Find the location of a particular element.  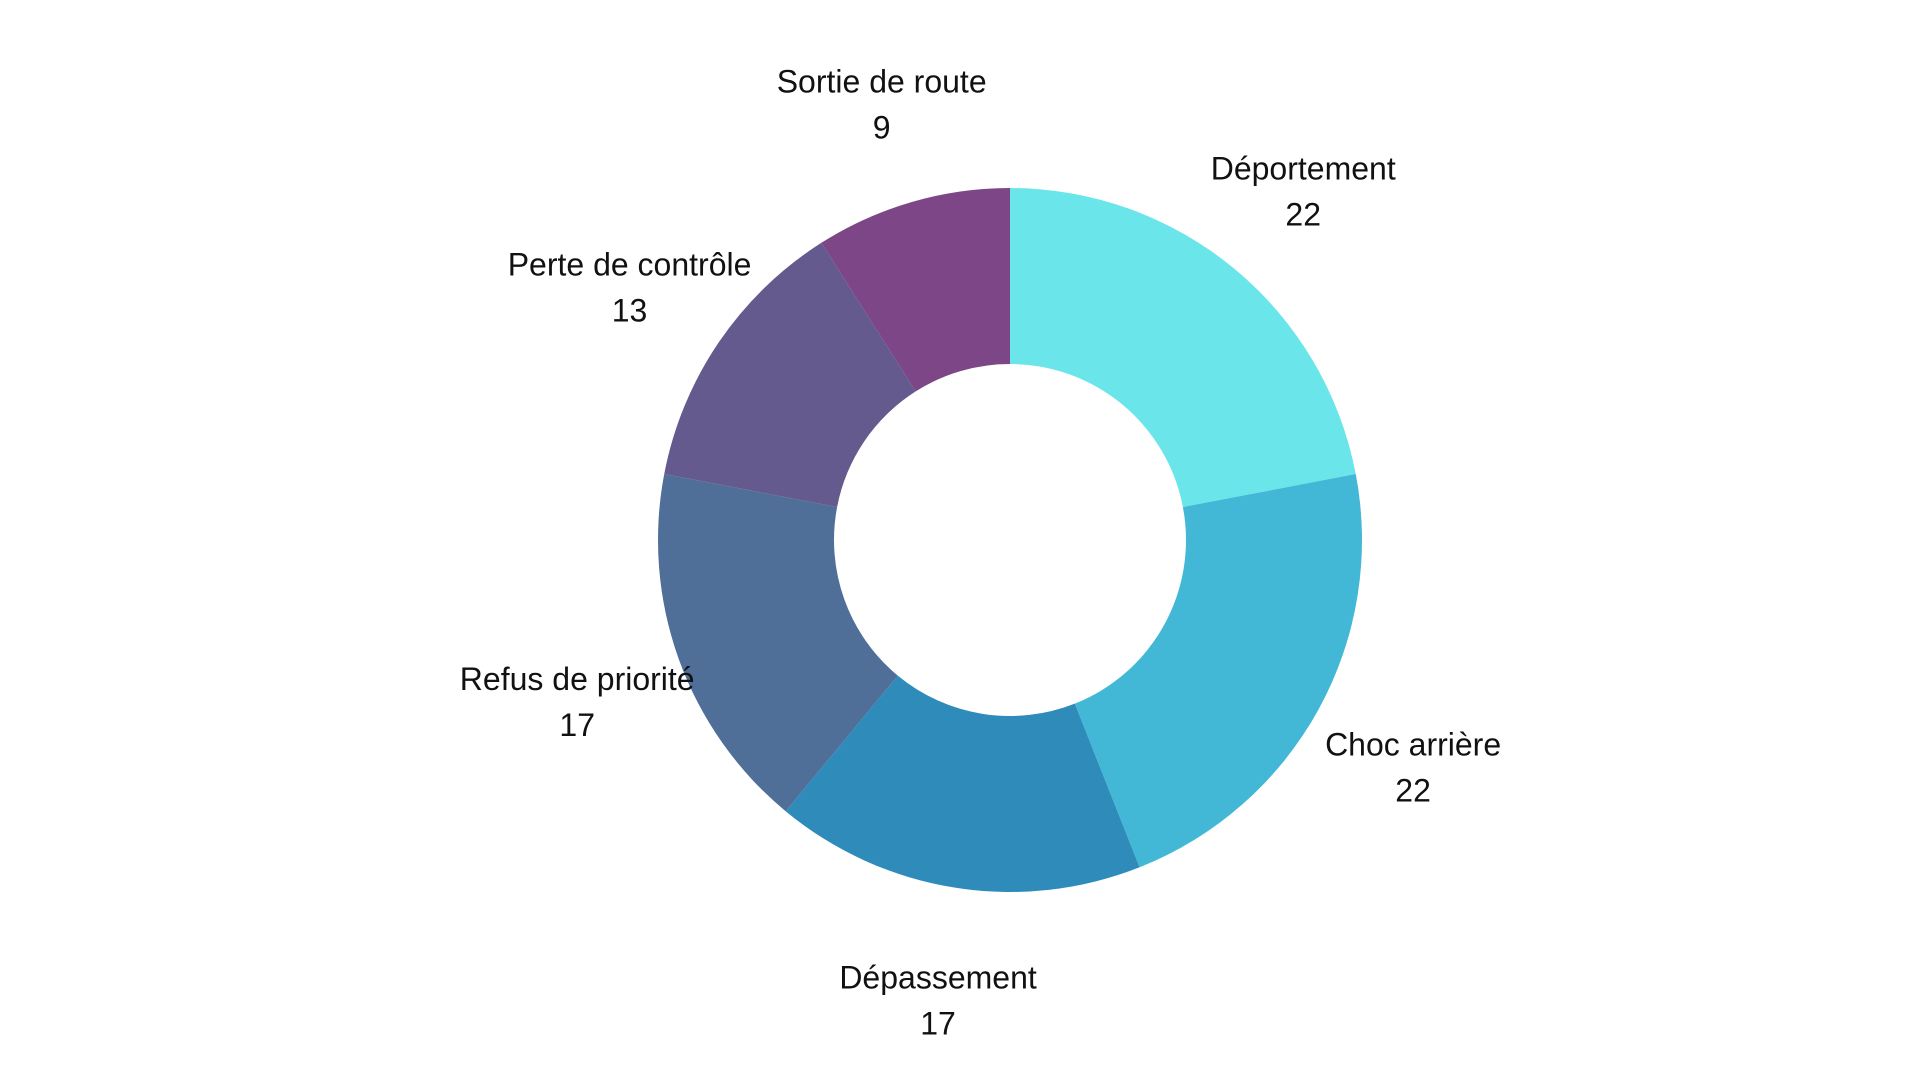

slice-value-deportement: 22 is located at coordinates (1303, 215).